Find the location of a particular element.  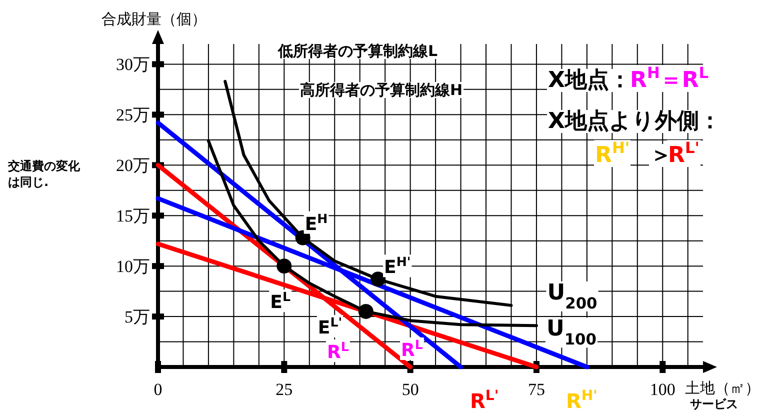

text: 50 is located at coordinates (410, 389).